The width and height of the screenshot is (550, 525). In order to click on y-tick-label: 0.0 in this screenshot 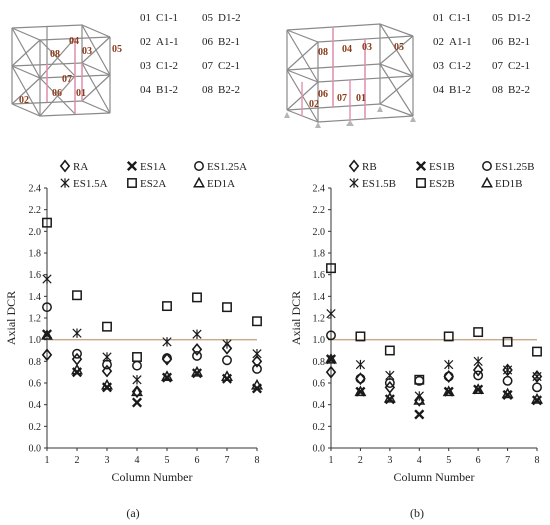, I will do `click(319, 449)`.